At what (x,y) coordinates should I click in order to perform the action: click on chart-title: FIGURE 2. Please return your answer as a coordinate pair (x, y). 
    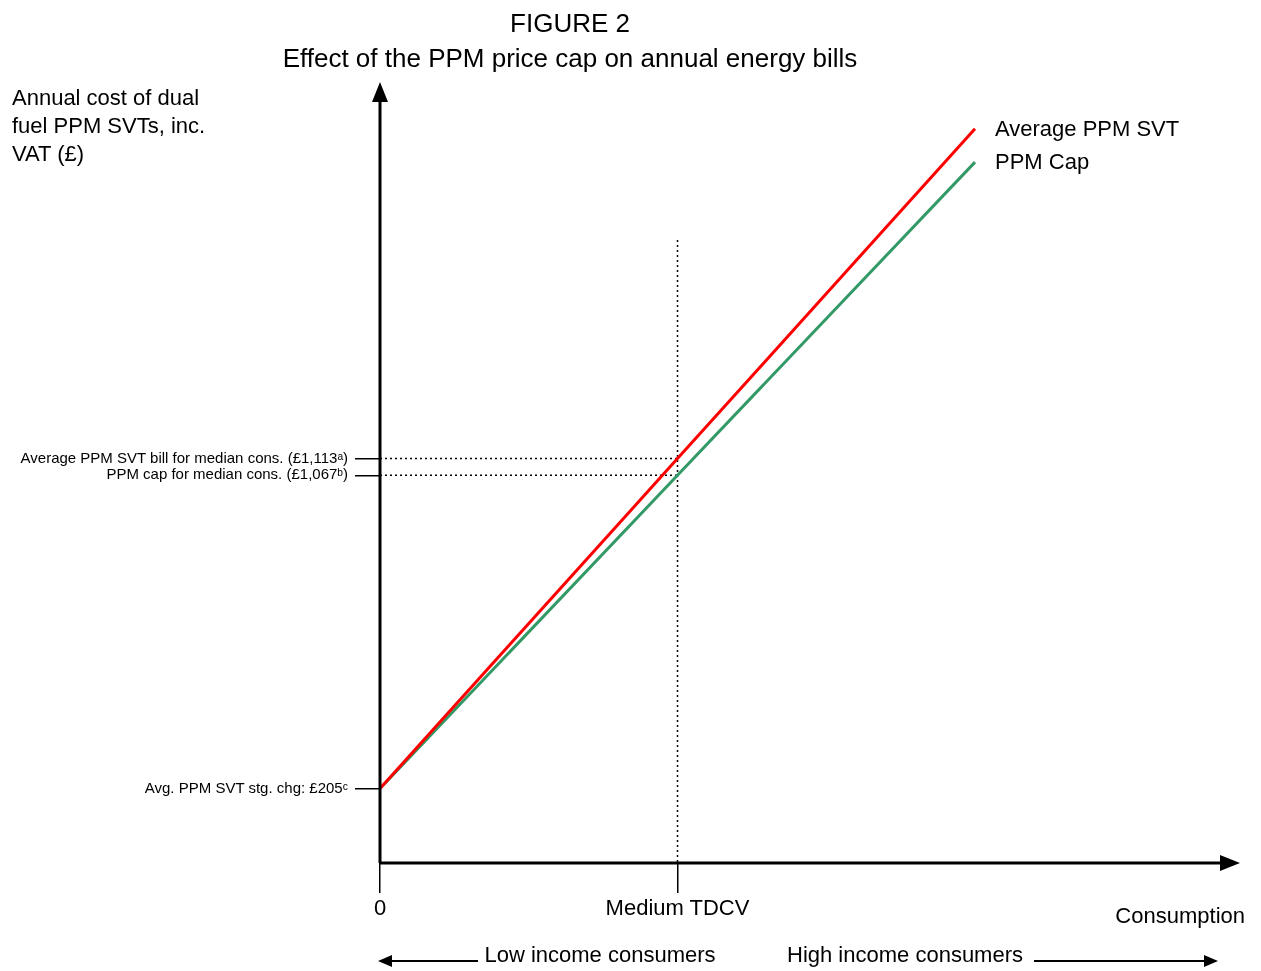
    Looking at the image, I should click on (570, 23).